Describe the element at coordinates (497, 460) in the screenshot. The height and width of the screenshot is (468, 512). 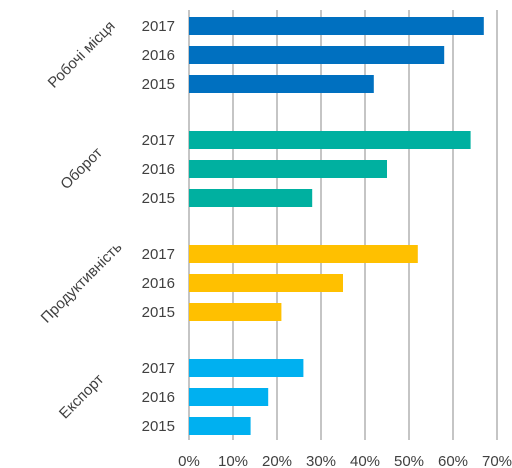
I see `x-tick-label: 70%` at that location.